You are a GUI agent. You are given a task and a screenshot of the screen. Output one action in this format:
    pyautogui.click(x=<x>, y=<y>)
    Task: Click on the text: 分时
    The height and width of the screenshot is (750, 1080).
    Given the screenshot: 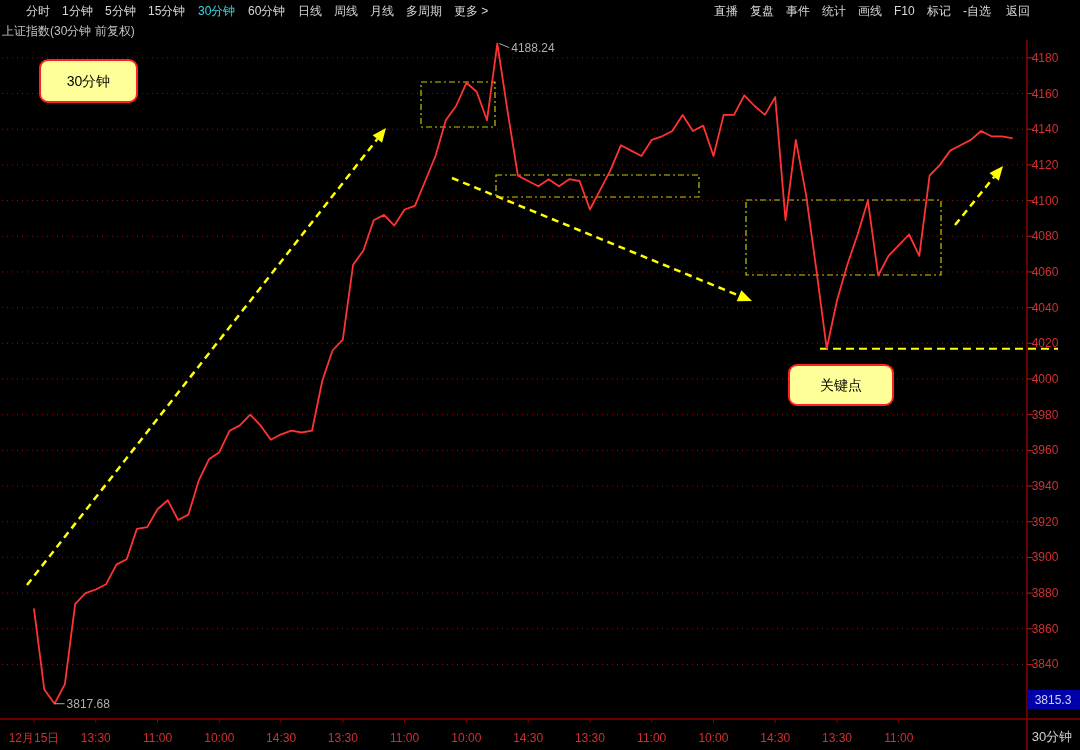 What is the action you would take?
    pyautogui.click(x=38, y=11)
    